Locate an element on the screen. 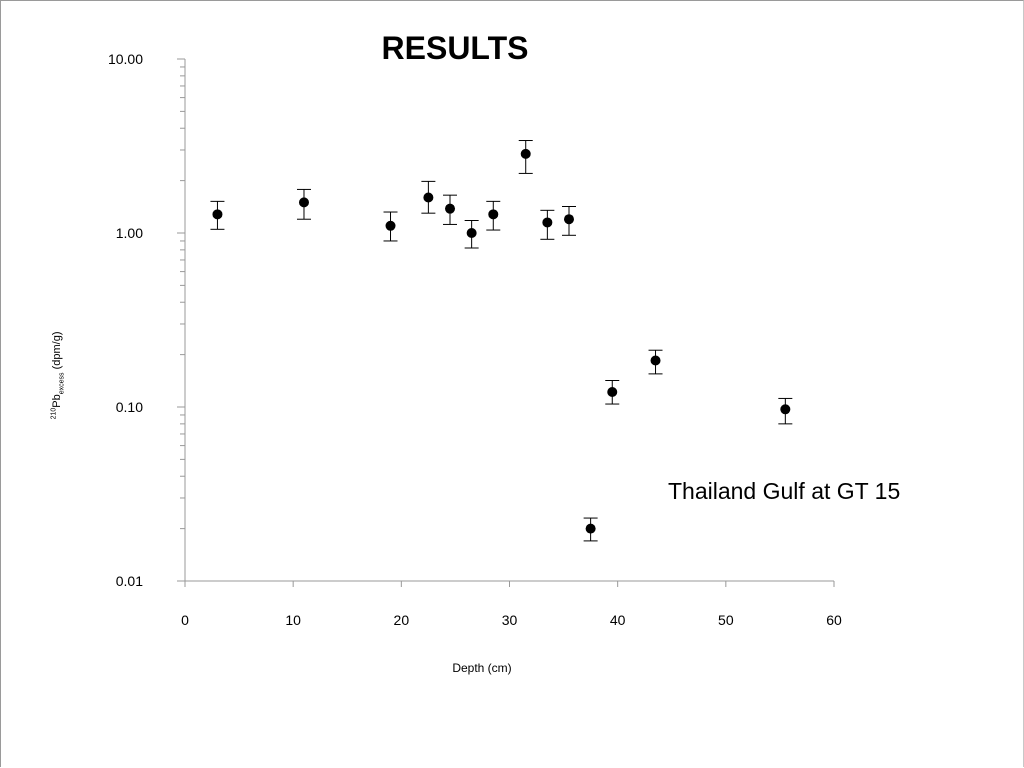  x-tick-label: 30 is located at coordinates (510, 620).